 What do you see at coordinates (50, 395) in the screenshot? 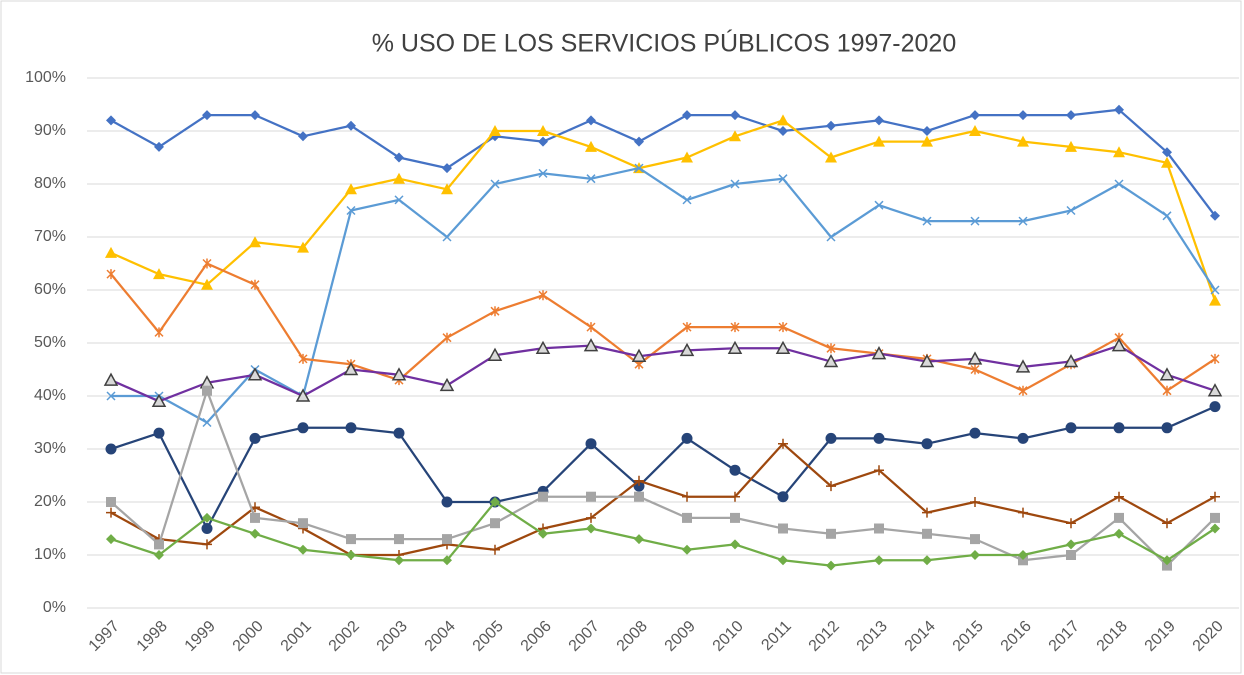
I see `y-tick-label: 40%` at bounding box center [50, 395].